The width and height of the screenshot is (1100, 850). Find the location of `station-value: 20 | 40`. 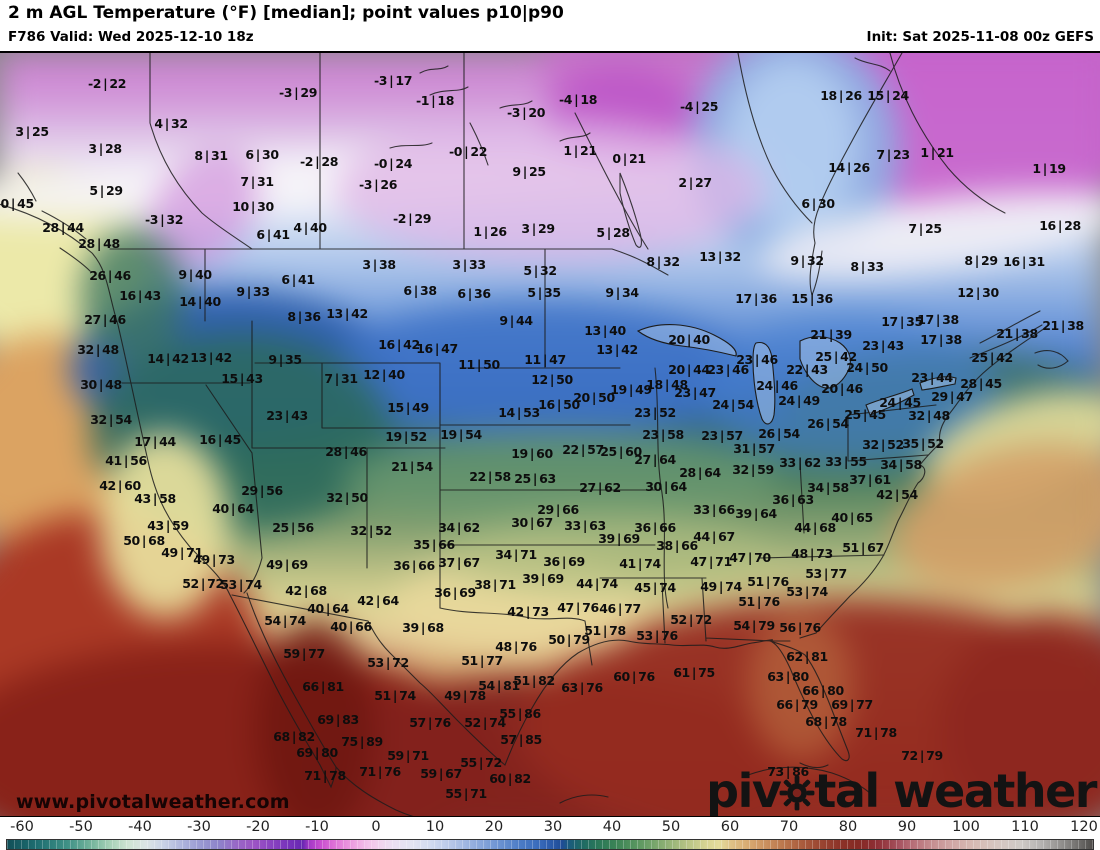

station-value: 20 | 40 is located at coordinates (689, 340).